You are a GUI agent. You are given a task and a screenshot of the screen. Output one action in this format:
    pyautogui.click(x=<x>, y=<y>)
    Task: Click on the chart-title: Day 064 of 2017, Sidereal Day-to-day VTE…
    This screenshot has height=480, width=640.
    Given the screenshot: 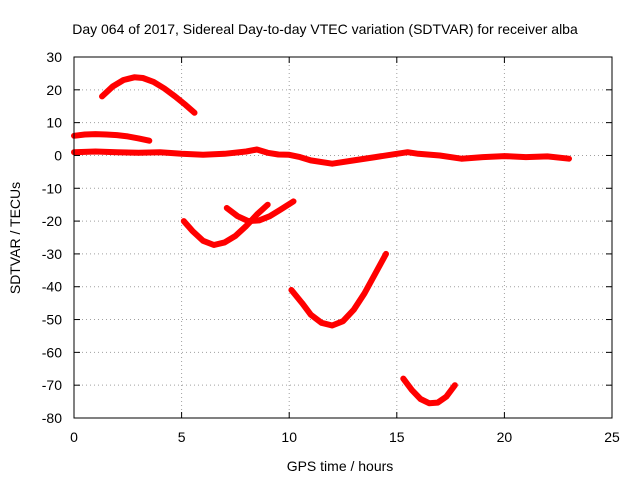 What is the action you would take?
    pyautogui.click(x=325, y=29)
    